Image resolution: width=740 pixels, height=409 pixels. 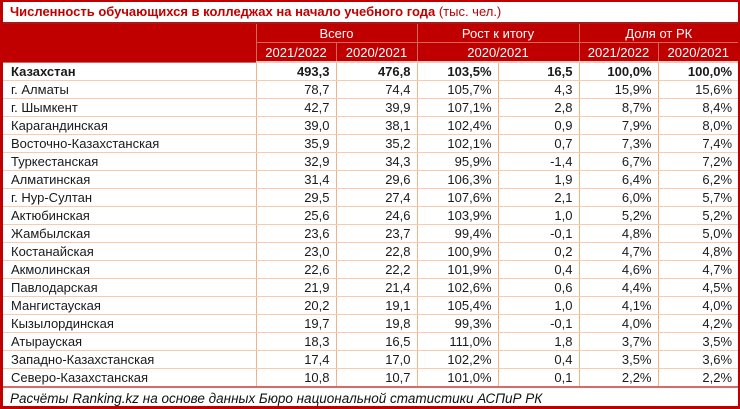 What do you see at coordinates (618, 323) in the screenshot?
I see `value-cell: 4,0%` at bounding box center [618, 323].